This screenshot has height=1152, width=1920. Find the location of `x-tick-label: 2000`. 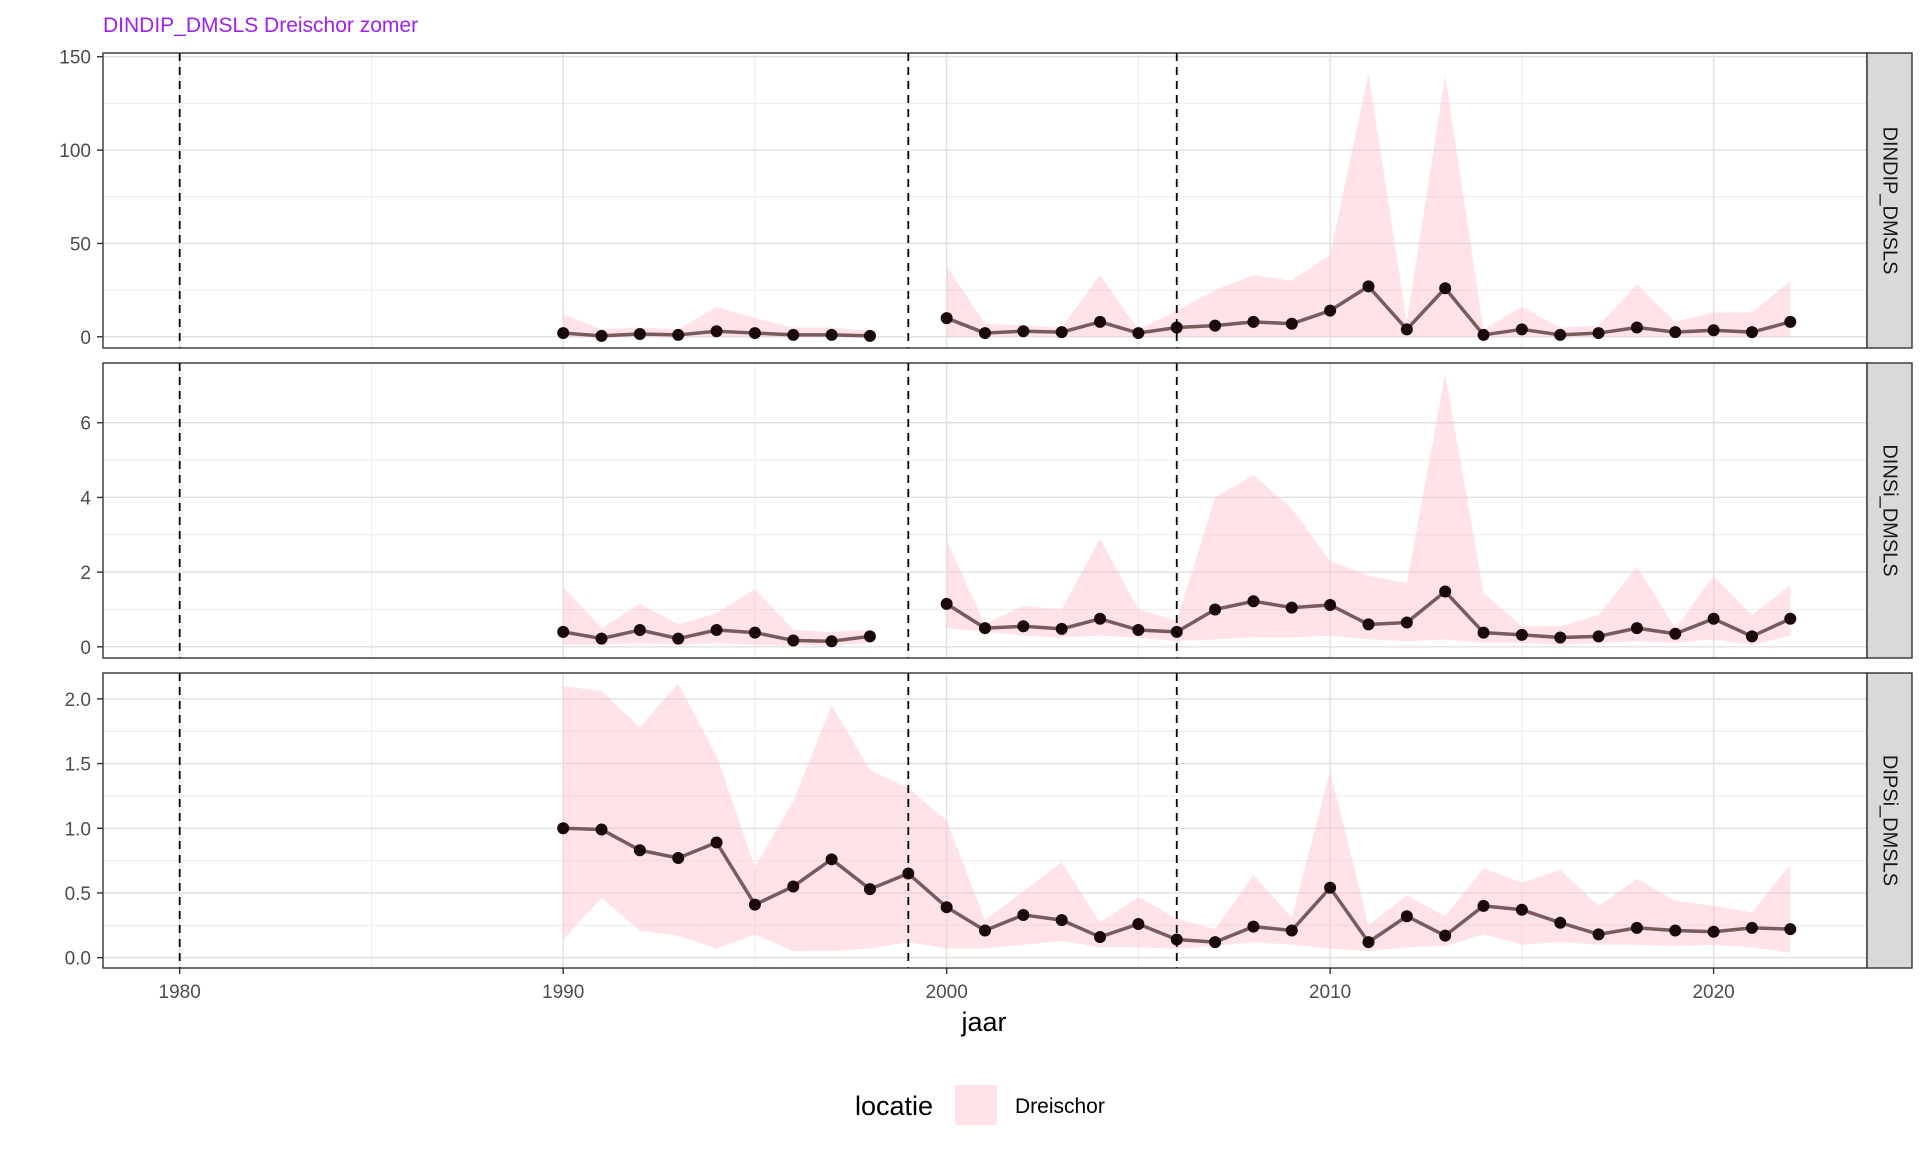

x-tick-label: 2000 is located at coordinates (947, 992).